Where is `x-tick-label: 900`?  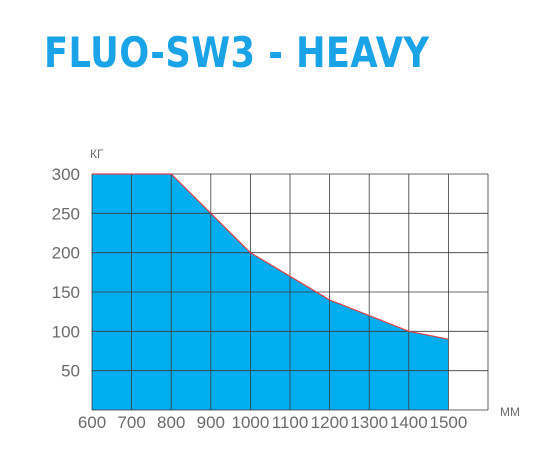 x-tick-label: 900 is located at coordinates (211, 422).